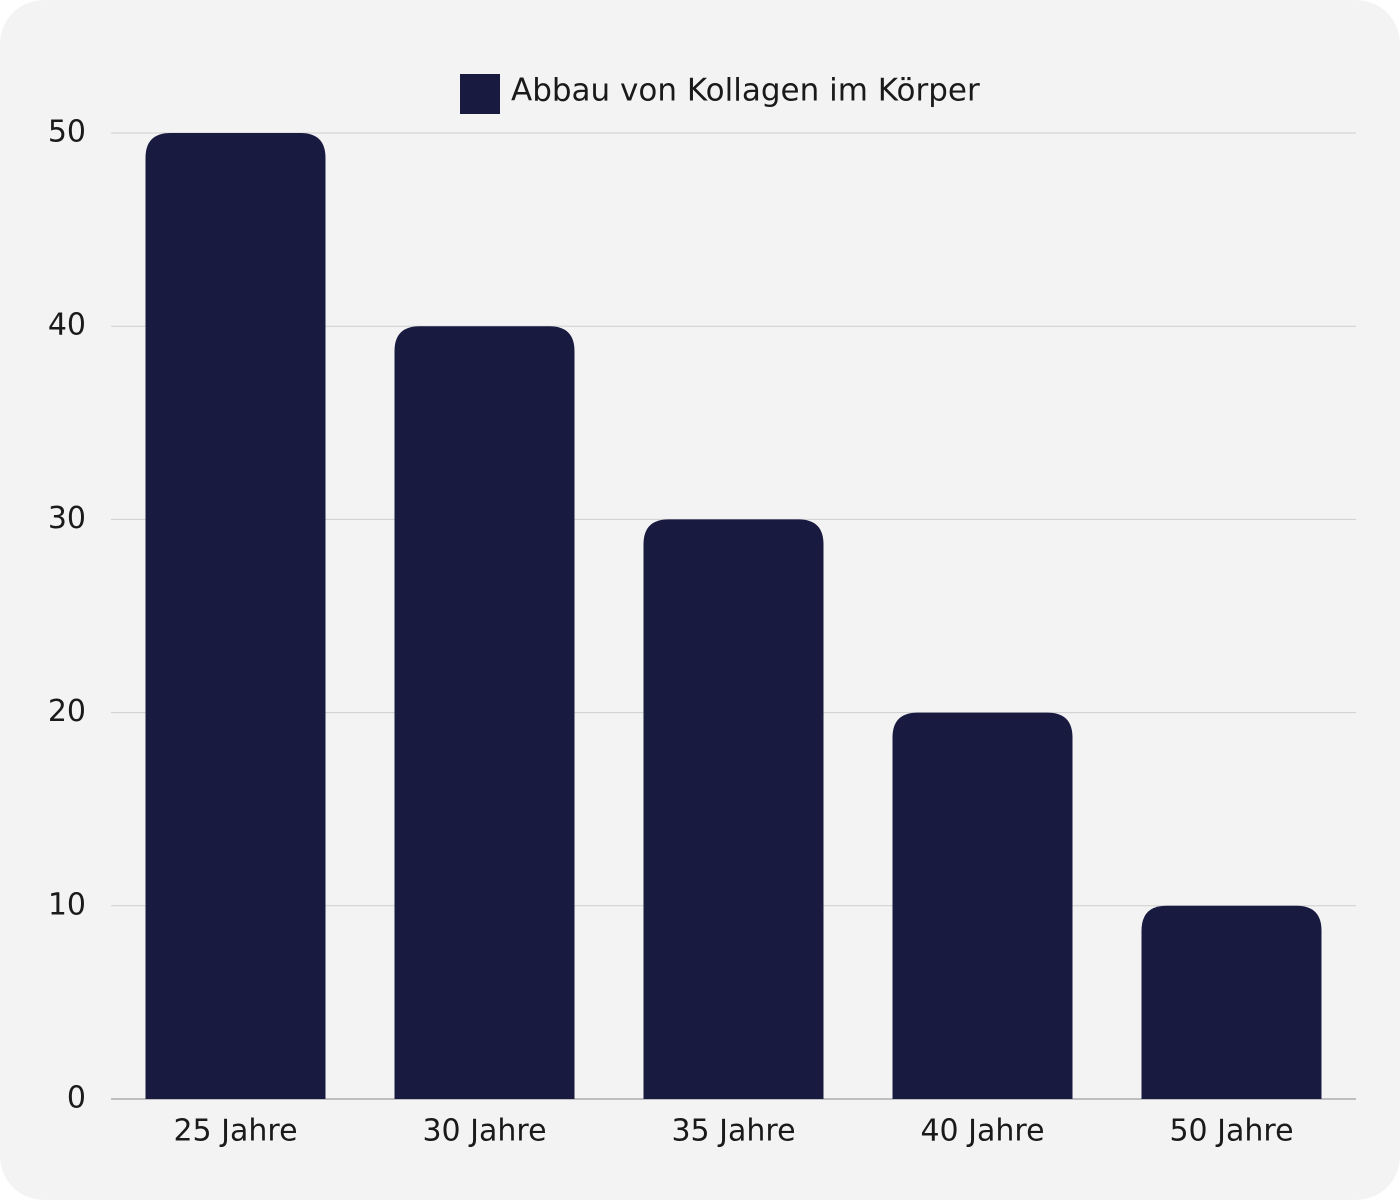 The width and height of the screenshot is (1400, 1200). I want to click on legend-label: Abbau von Kollagen im Körper, so click(745, 91).